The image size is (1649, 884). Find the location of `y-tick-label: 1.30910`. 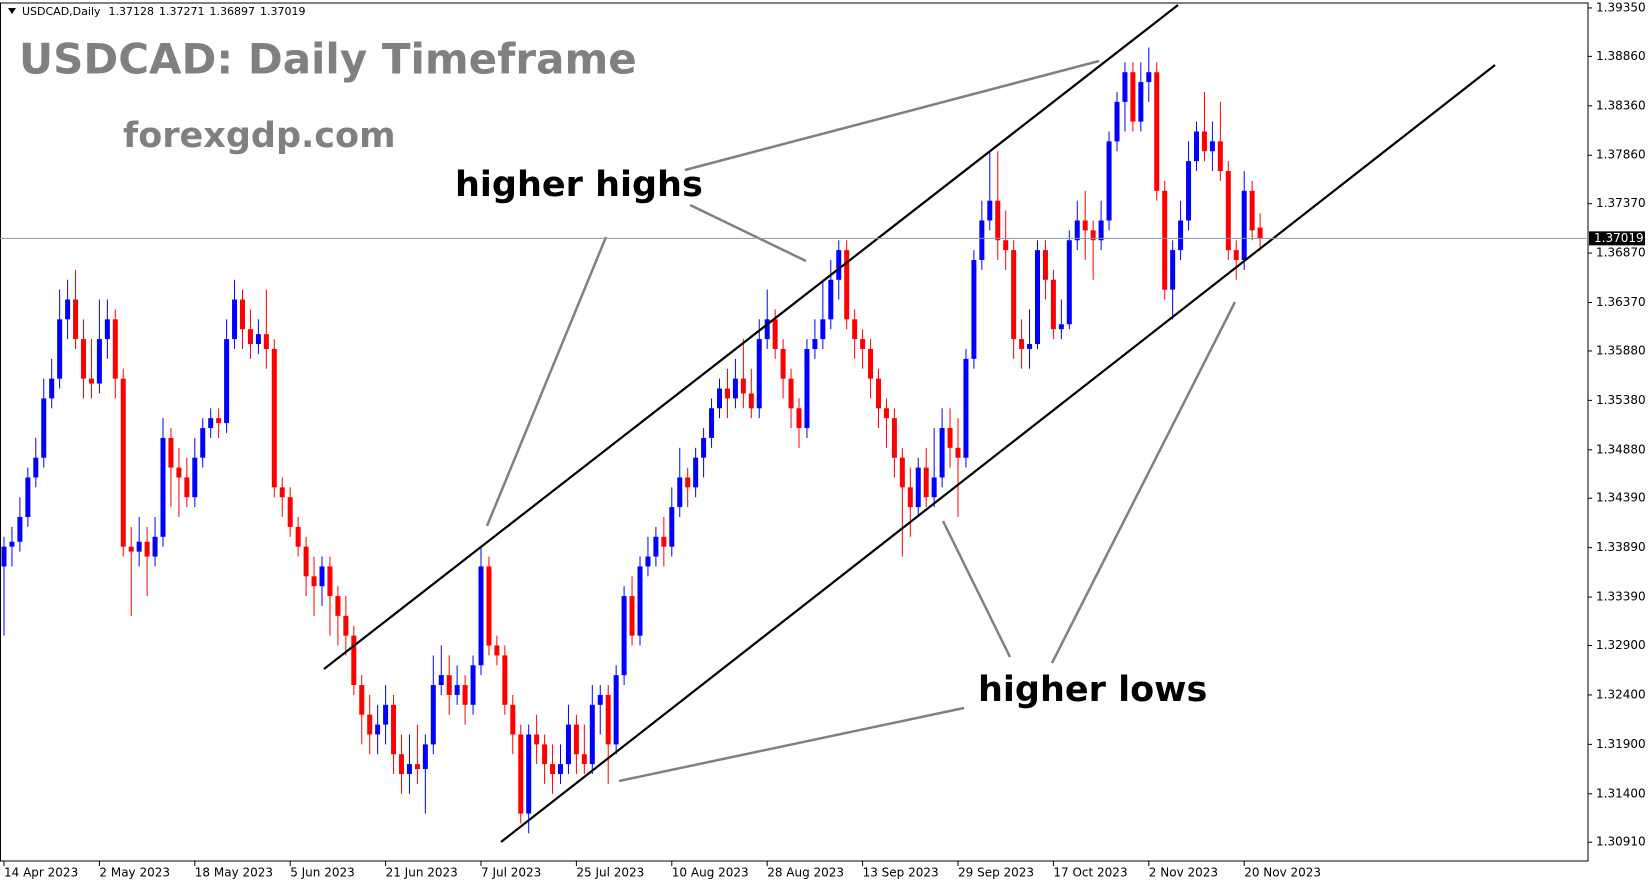

y-tick-label: 1.30910 is located at coordinates (1621, 842).